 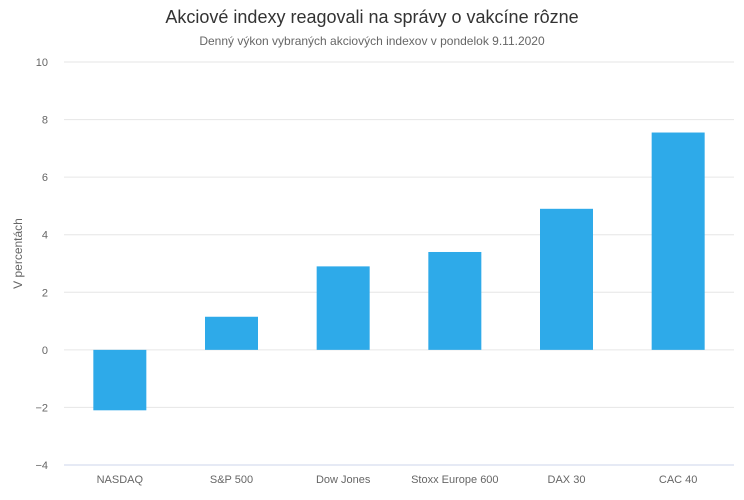 What do you see at coordinates (343, 480) in the screenshot?
I see `x-tick-label: Dow Jones` at bounding box center [343, 480].